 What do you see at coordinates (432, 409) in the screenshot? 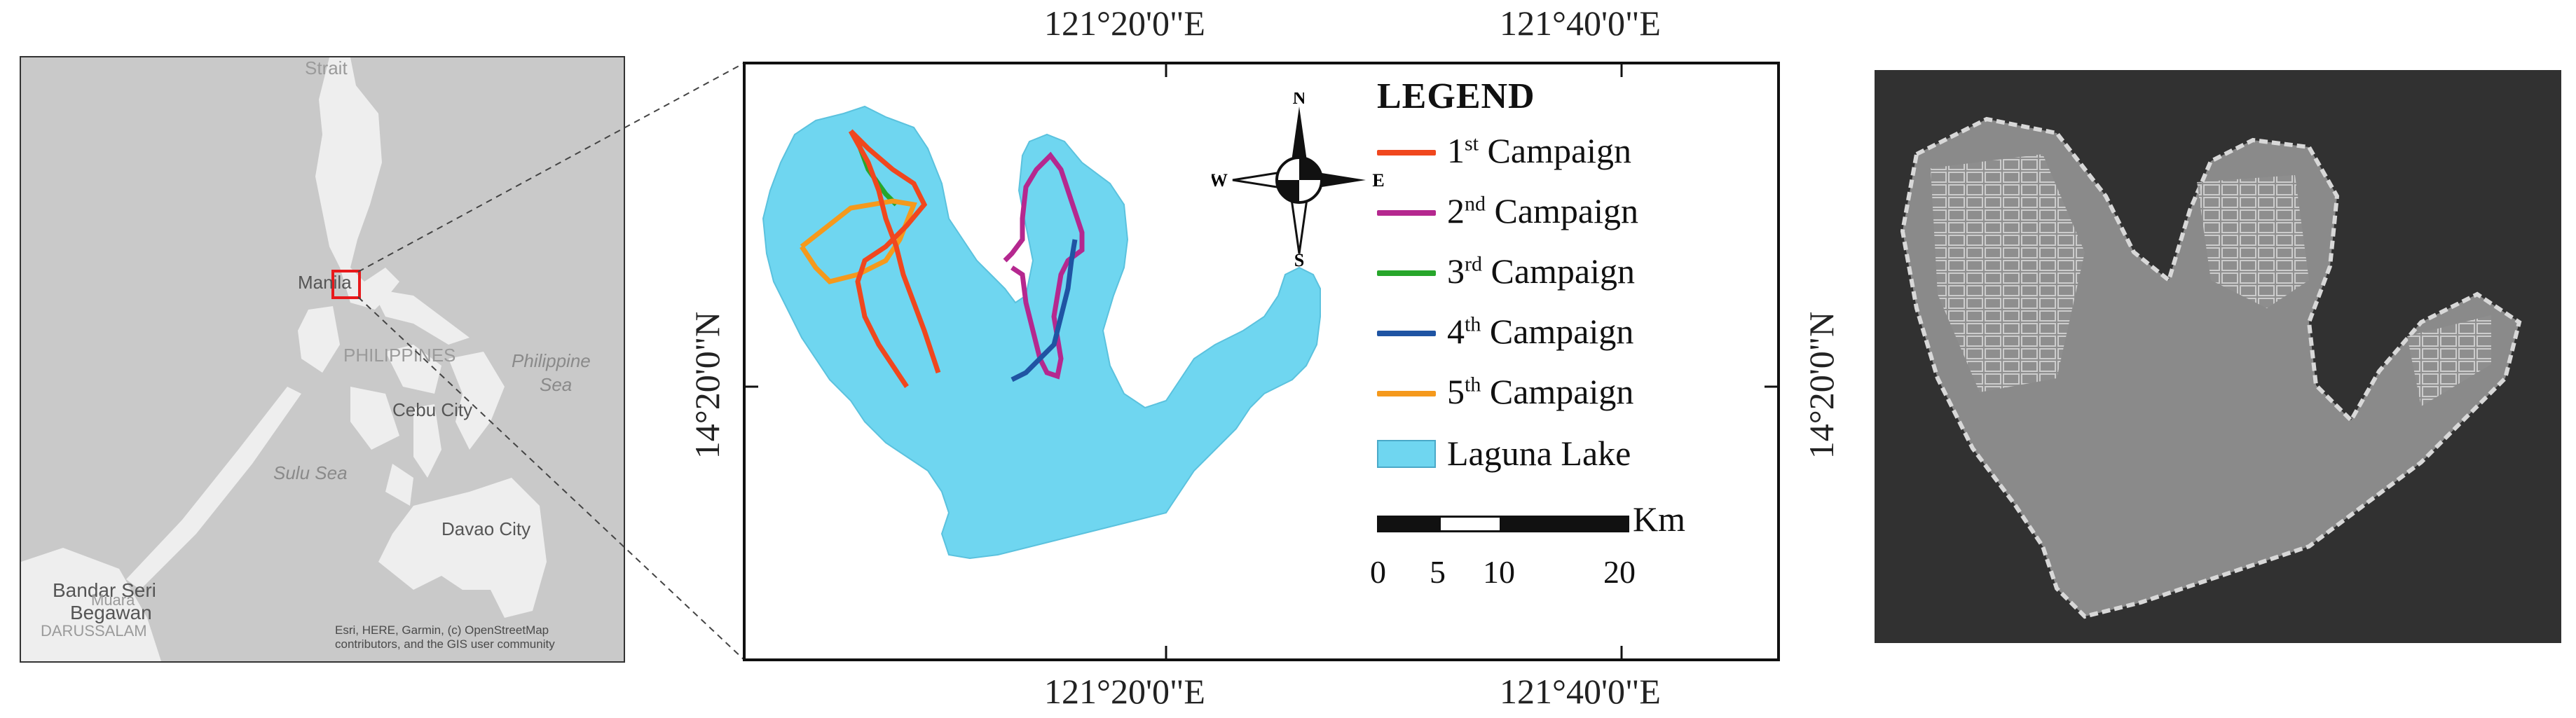
I see `cebu-city-label: Cebu City` at bounding box center [432, 409].